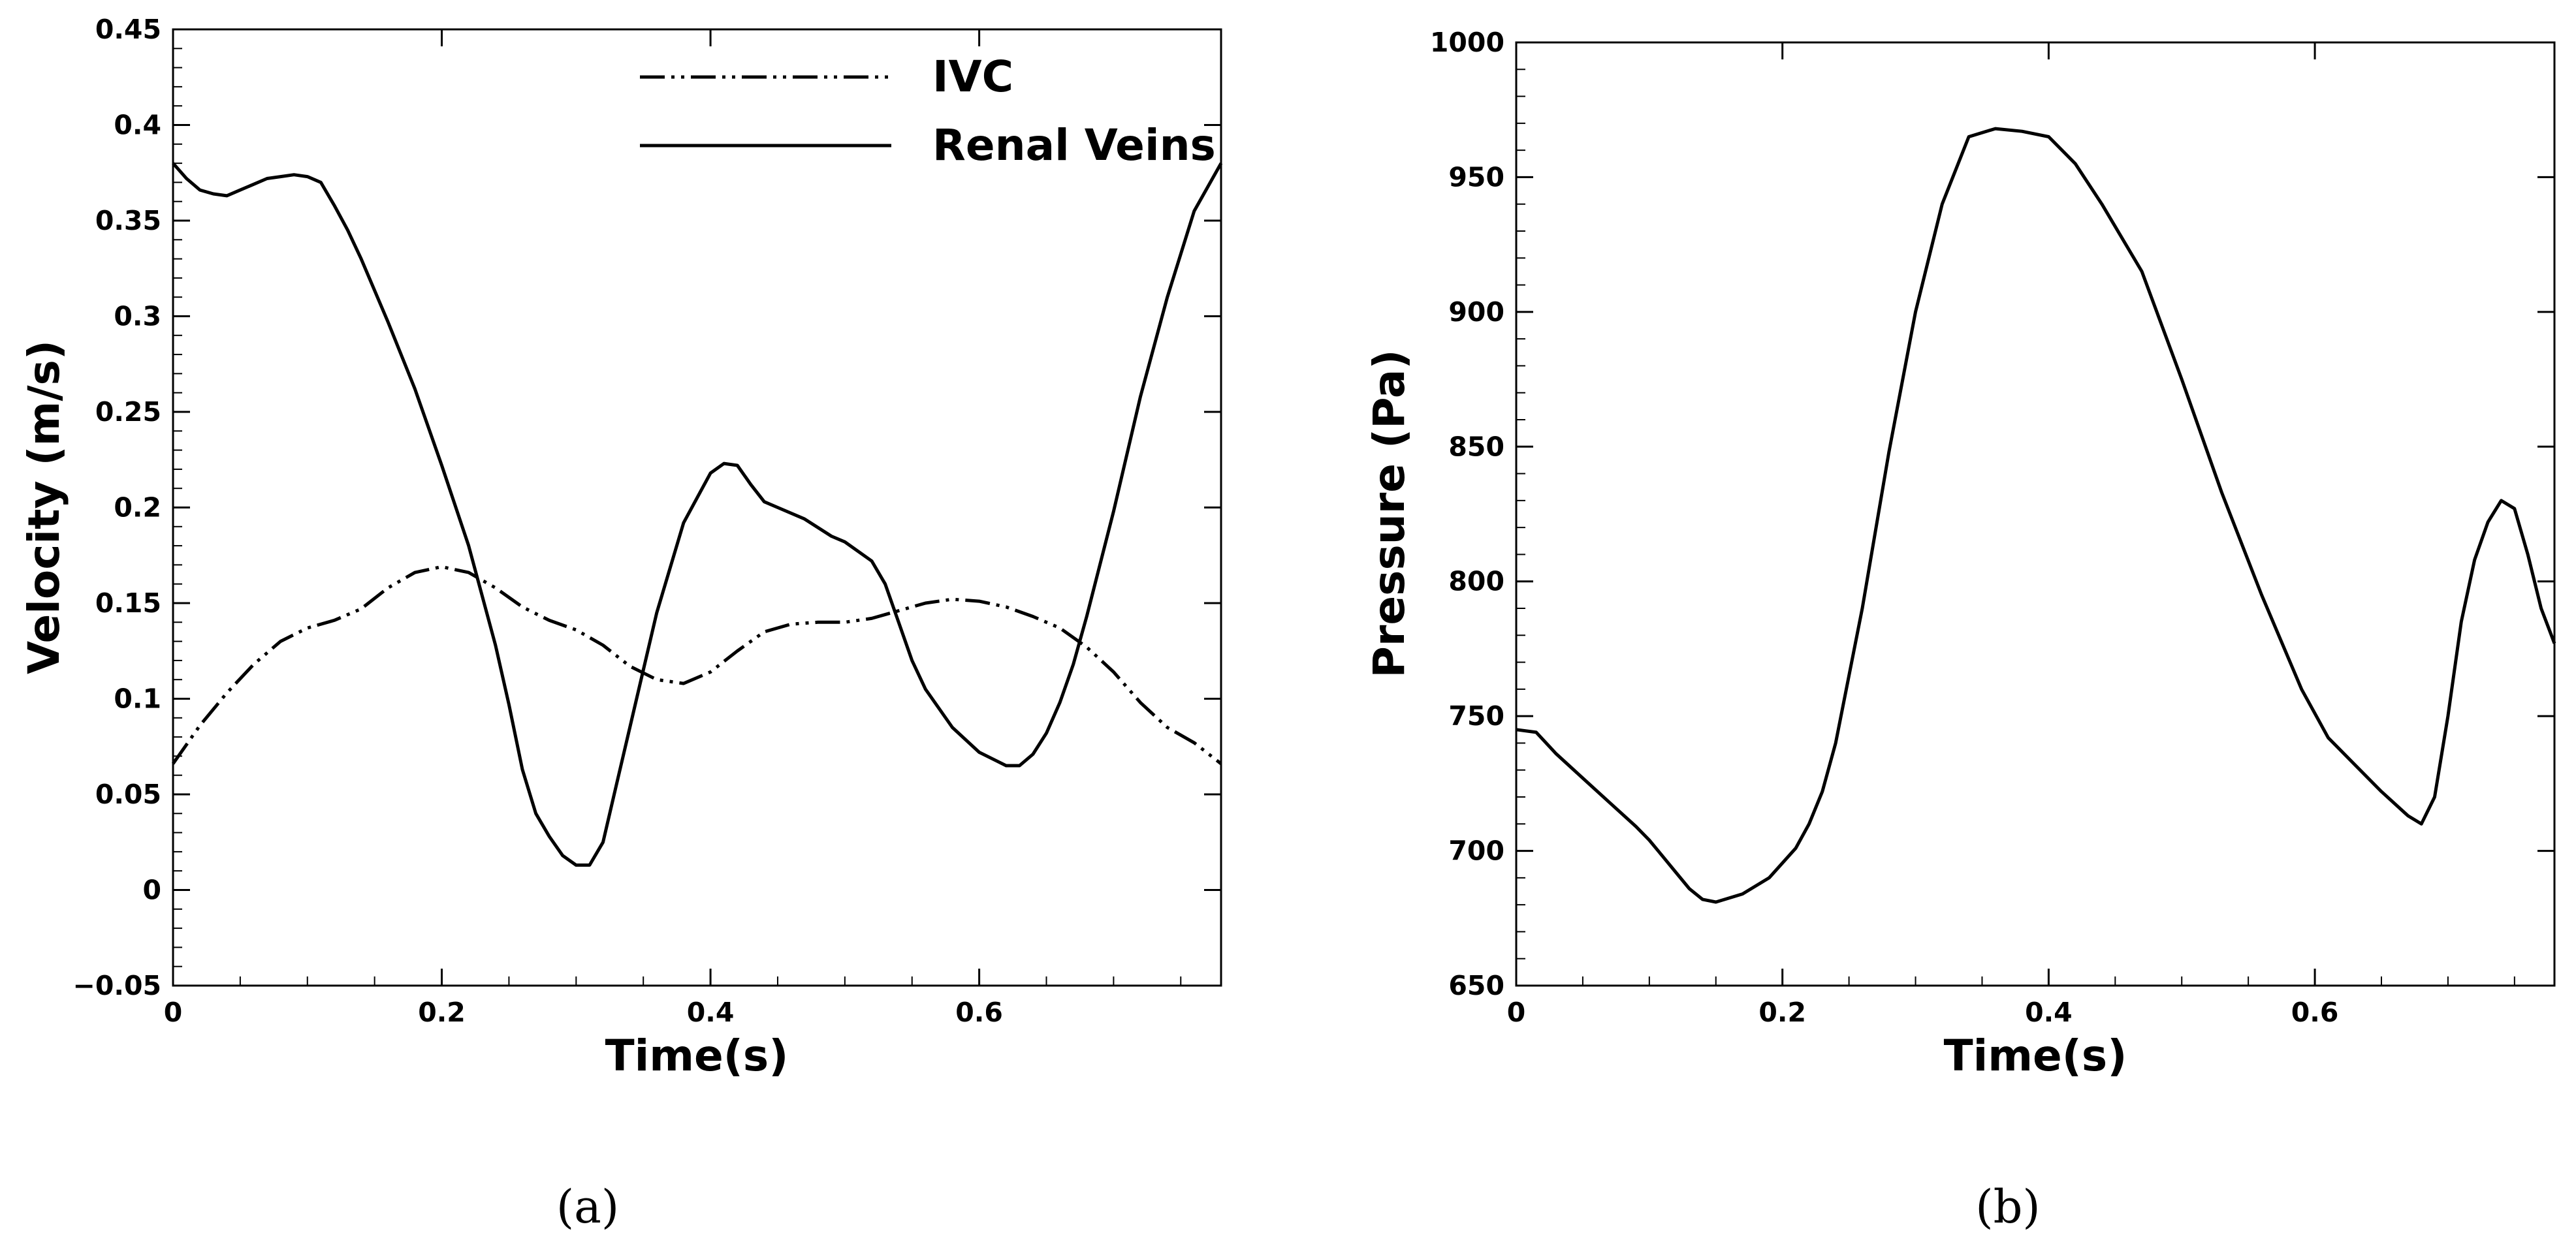 The image size is (2576, 1248). Describe the element at coordinates (138, 317) in the screenshot. I see `velocity-y-tick-label: 0.3` at that location.